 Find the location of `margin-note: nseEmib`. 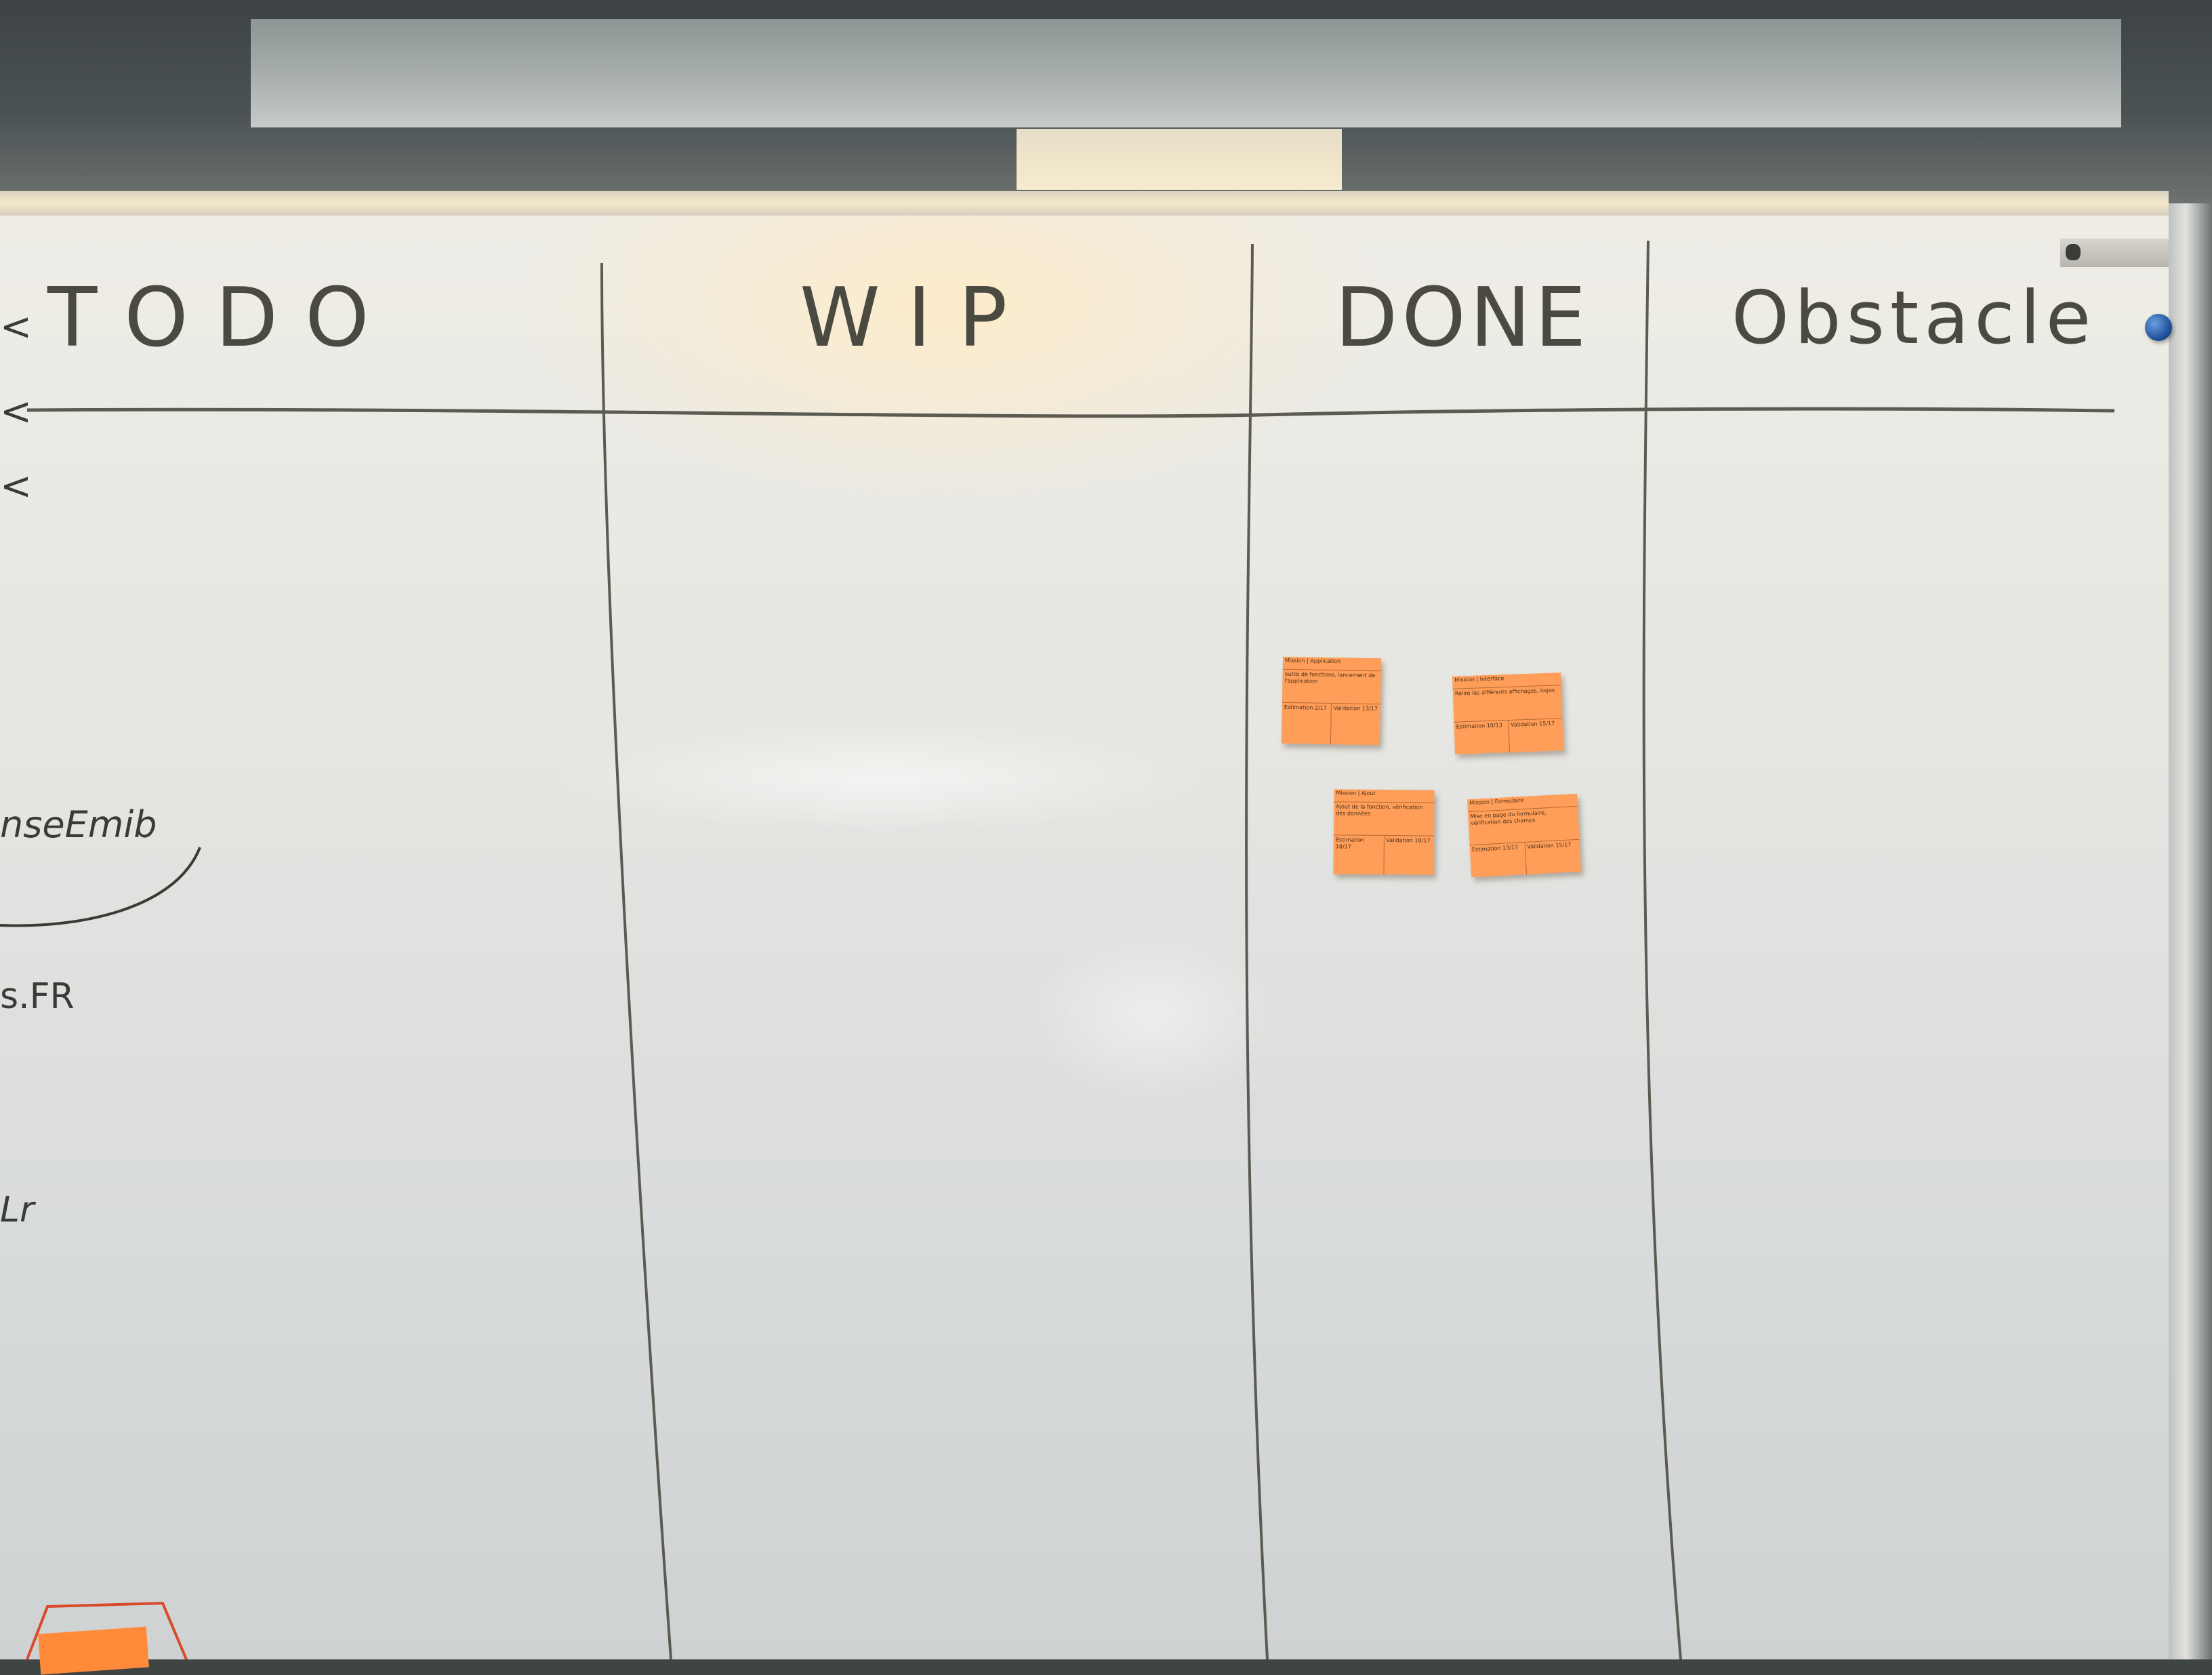

margin-note: nseEmib is located at coordinates (78, 824).